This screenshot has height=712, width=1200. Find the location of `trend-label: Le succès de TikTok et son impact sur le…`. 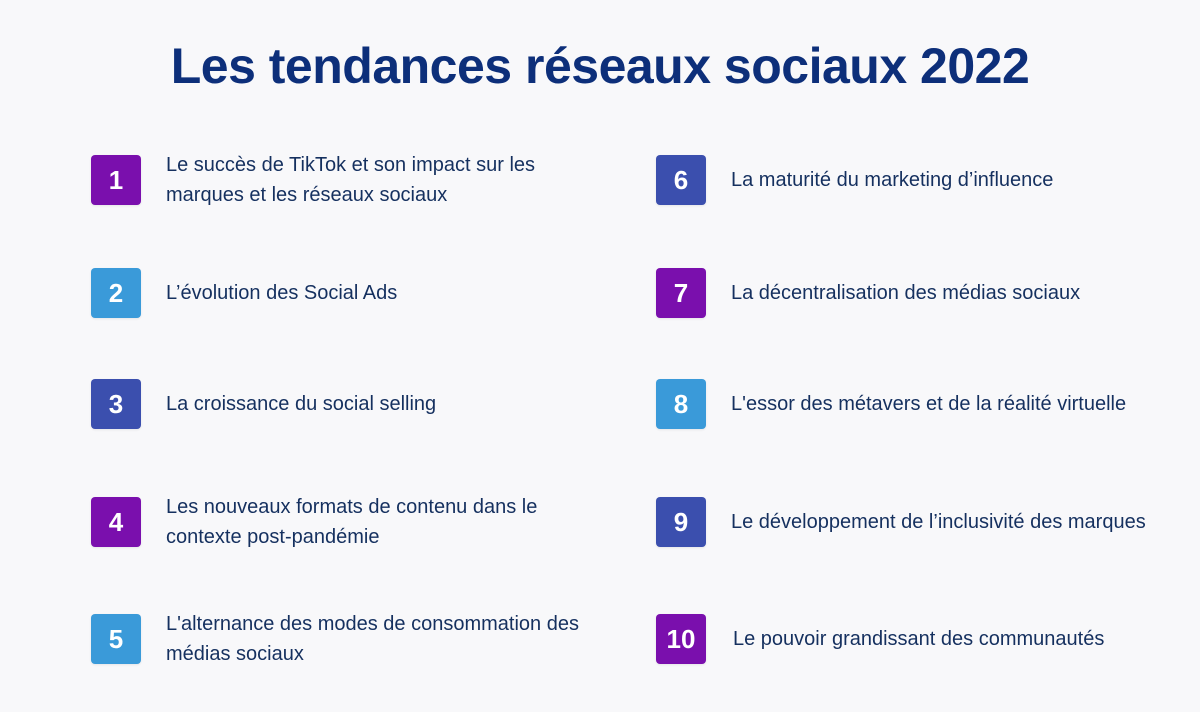

trend-label: Le succès de TikTok et son impact sur le… is located at coordinates (351, 180).